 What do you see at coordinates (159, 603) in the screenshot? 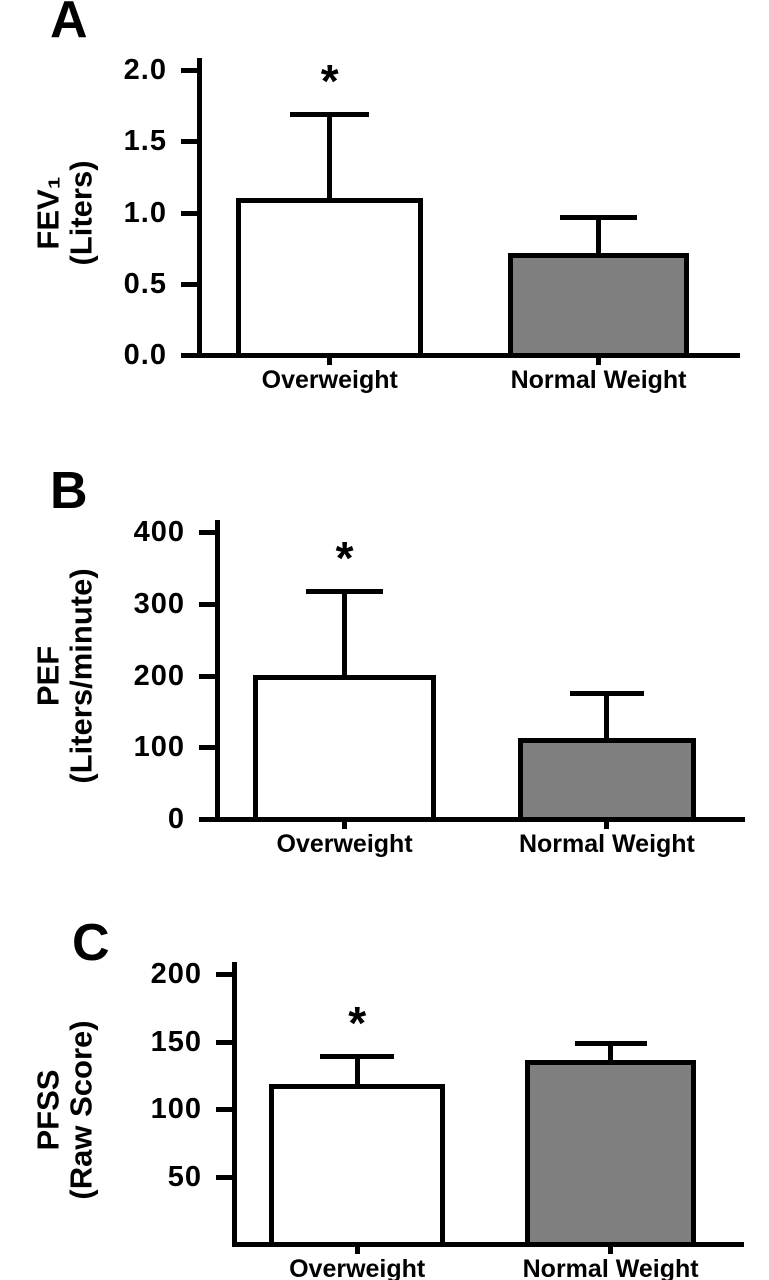
I see `y-tick-label: 300` at bounding box center [159, 603].